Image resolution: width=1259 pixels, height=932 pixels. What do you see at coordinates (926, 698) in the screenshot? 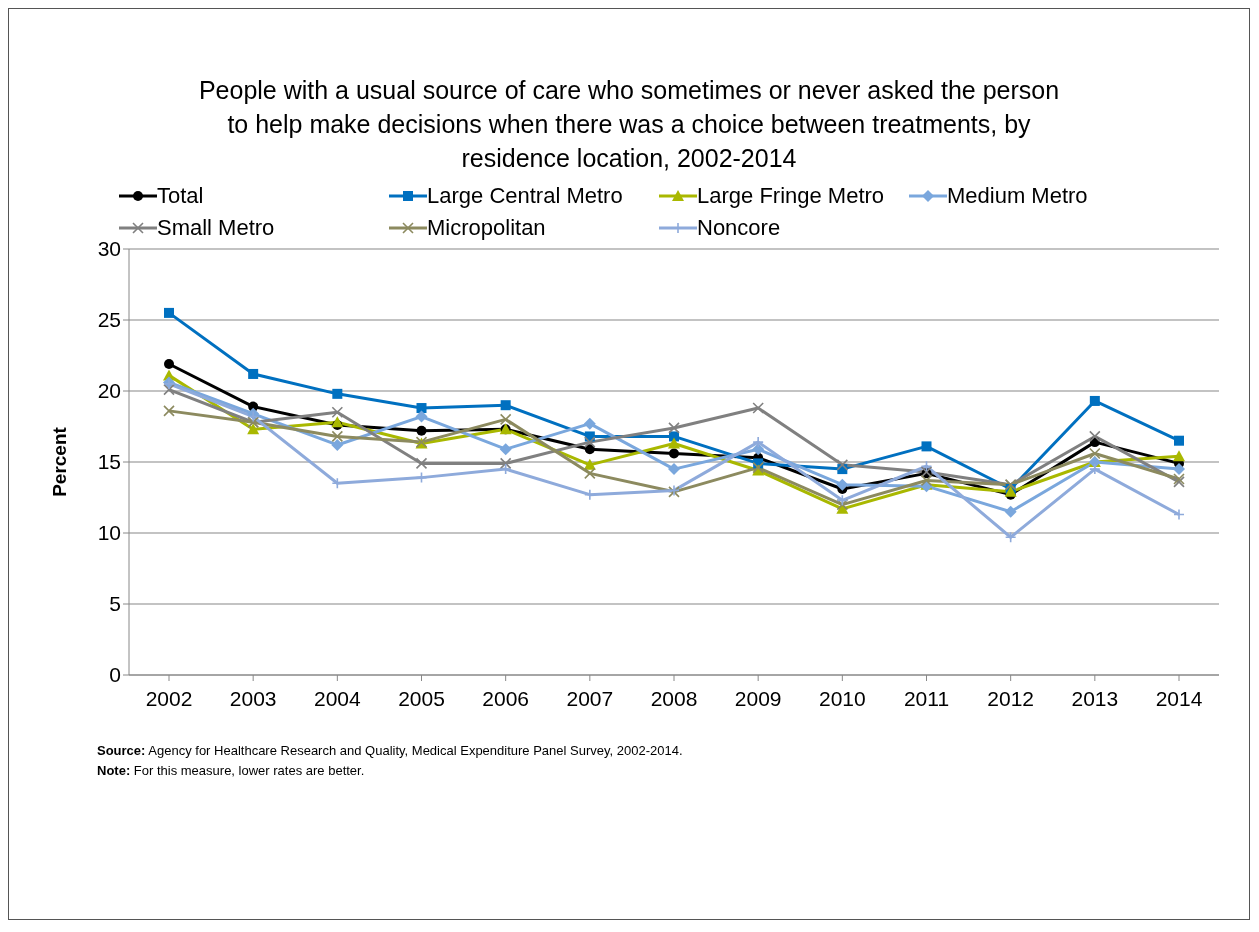
I see `x-tick-label: 2011` at bounding box center [926, 698].